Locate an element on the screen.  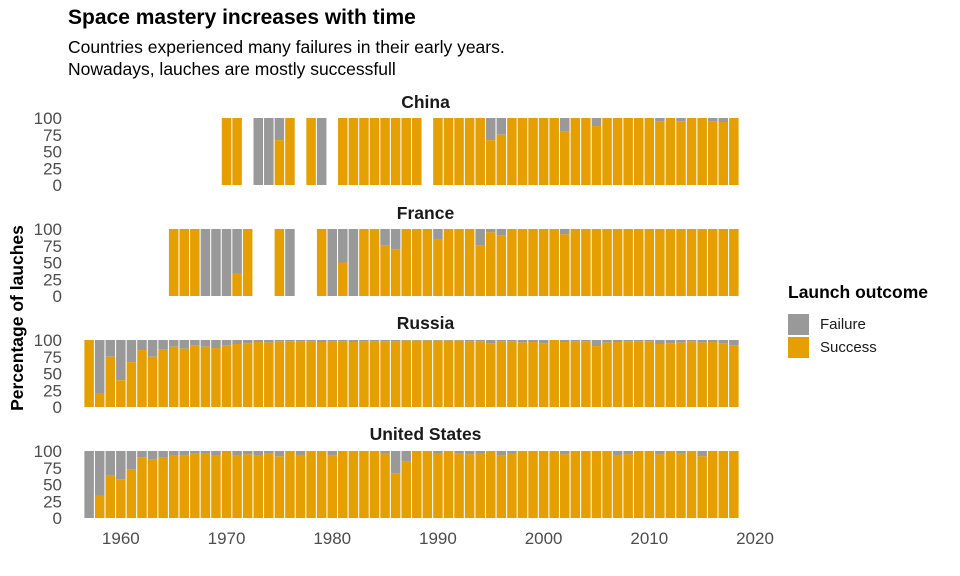
y-tick-label: 100 is located at coordinates (48, 118).